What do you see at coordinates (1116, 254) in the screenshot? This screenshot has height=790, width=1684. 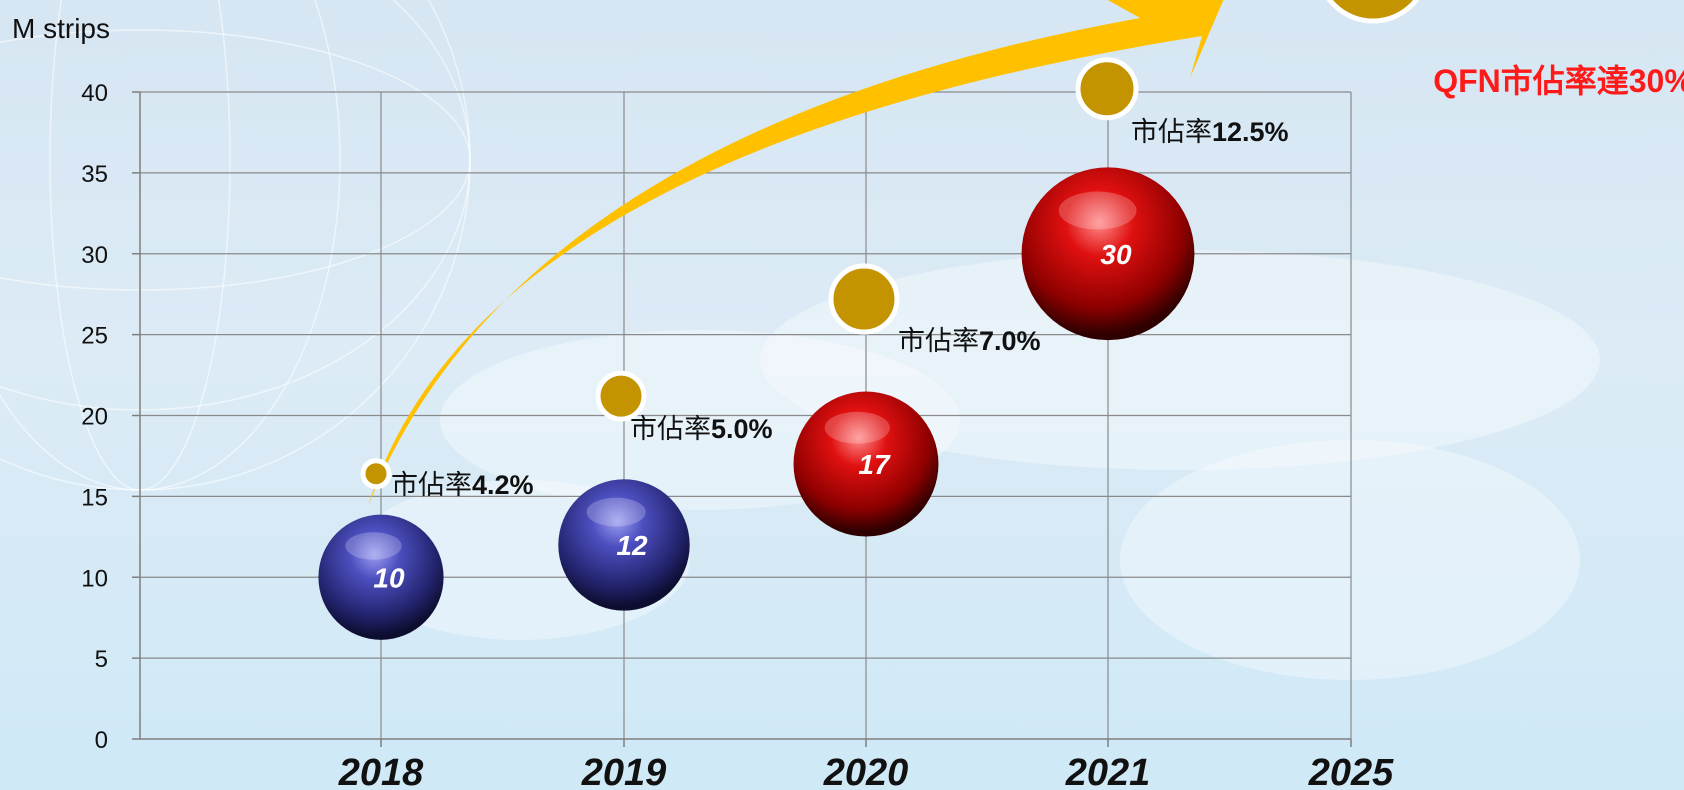 I see `bubble-label-2021: 30` at bounding box center [1116, 254].